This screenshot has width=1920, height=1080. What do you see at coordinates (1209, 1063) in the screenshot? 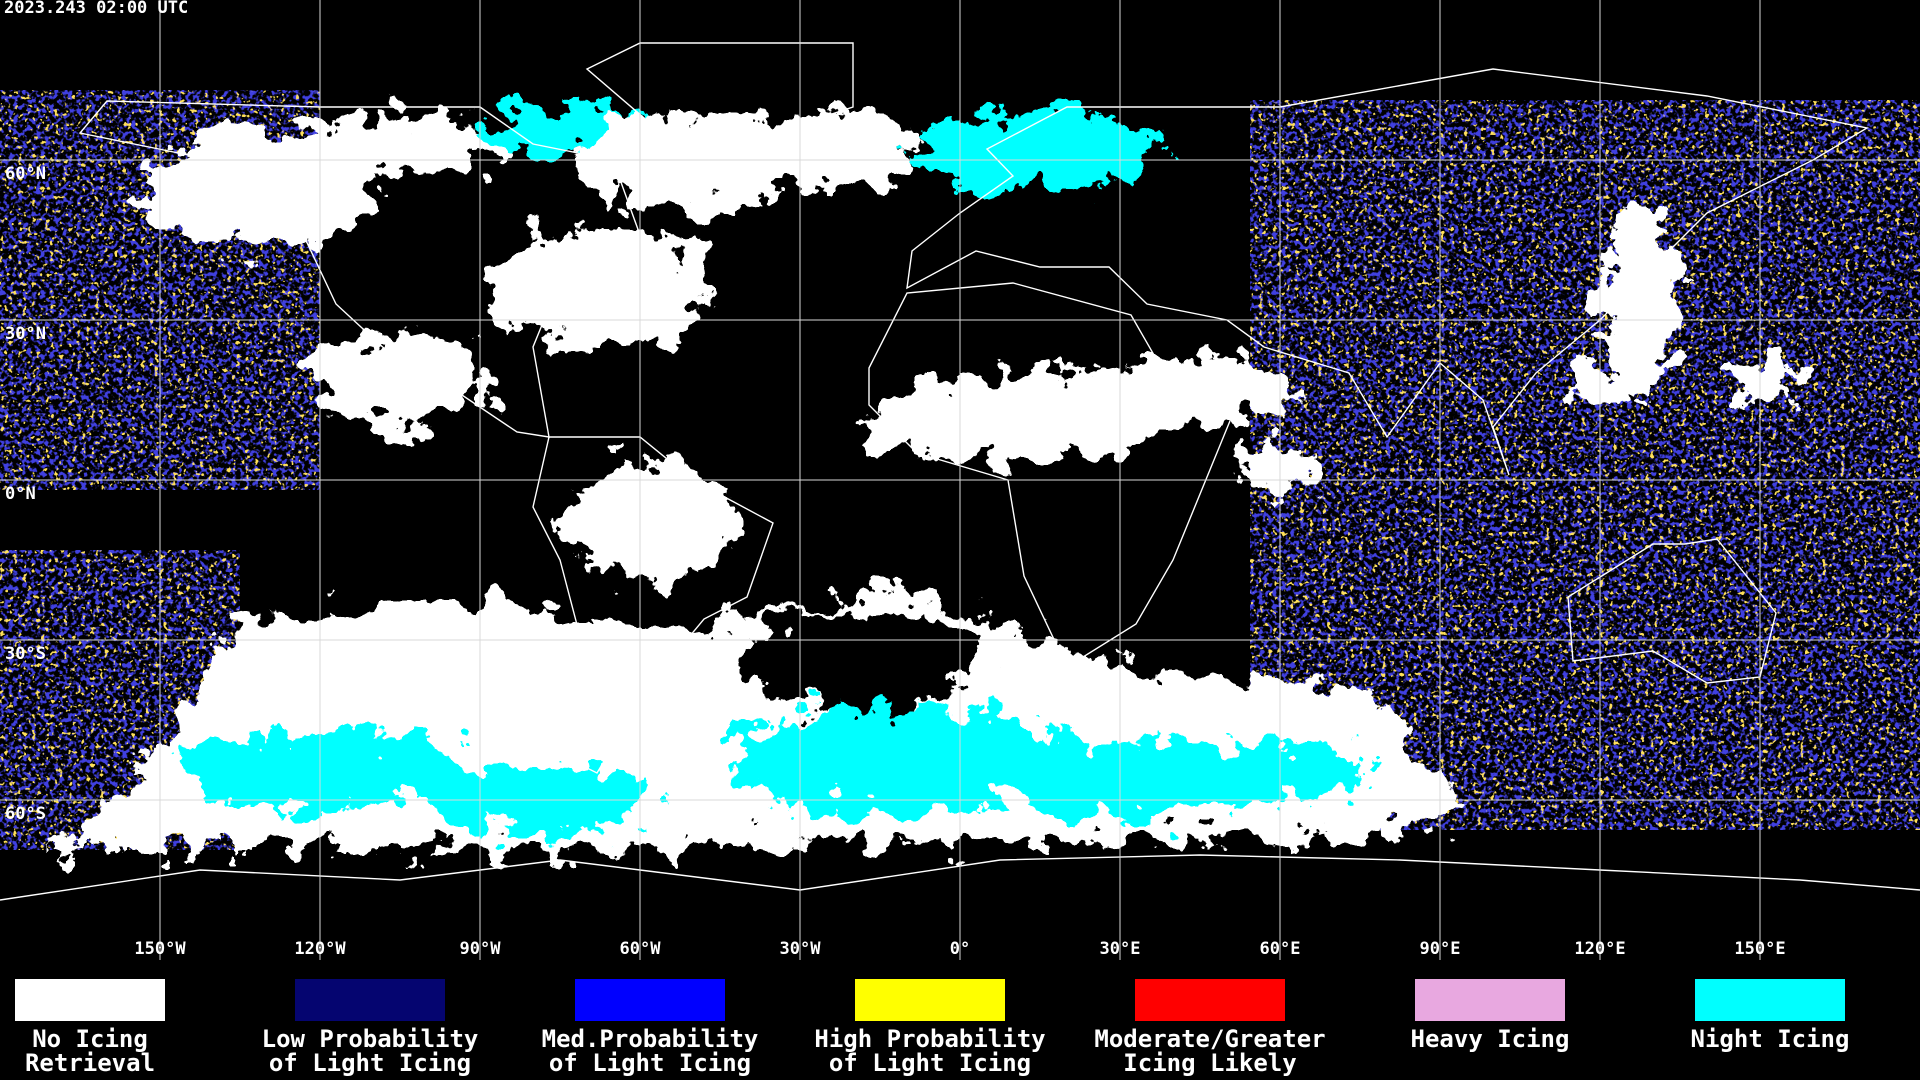
I see `legend-label: Icing Likely` at bounding box center [1209, 1063].